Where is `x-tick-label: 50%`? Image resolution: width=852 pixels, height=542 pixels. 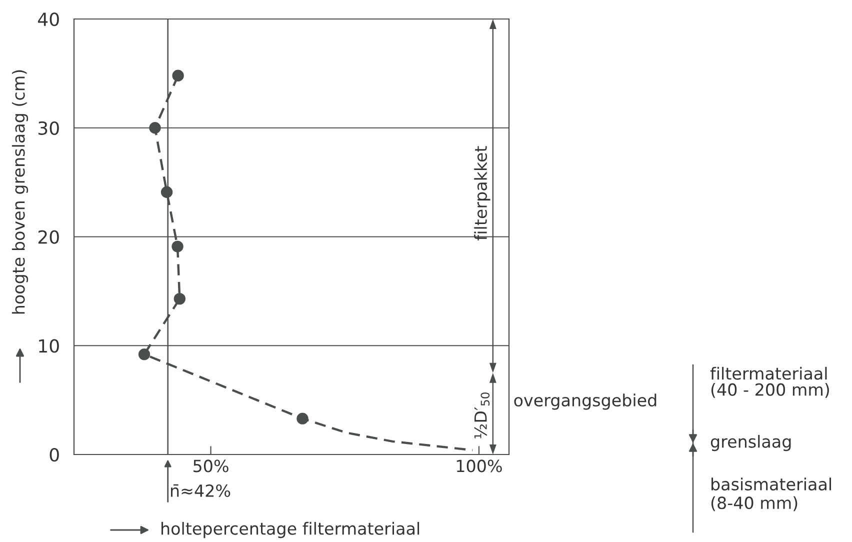 x-tick-label: 50% is located at coordinates (211, 466).